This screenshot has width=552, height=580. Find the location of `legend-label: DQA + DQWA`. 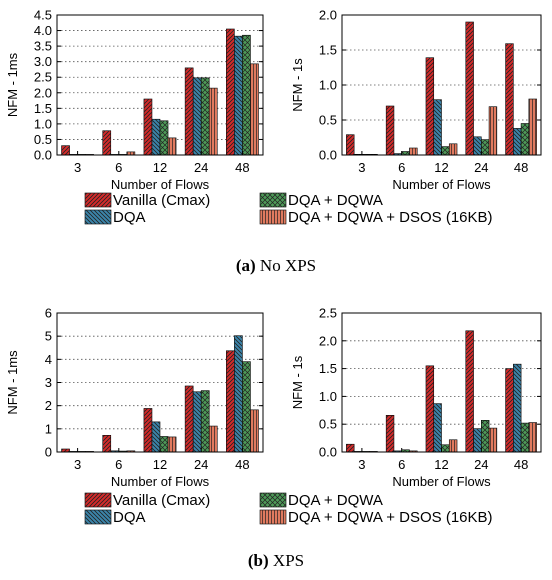

legend-label: DQA + DQWA is located at coordinates (335, 500).